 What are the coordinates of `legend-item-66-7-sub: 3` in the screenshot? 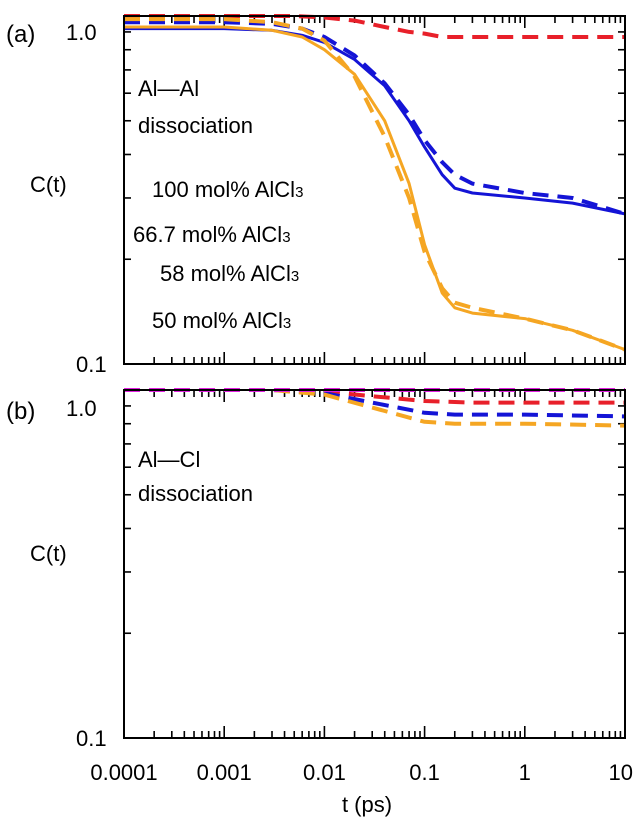 It's located at (286, 237).